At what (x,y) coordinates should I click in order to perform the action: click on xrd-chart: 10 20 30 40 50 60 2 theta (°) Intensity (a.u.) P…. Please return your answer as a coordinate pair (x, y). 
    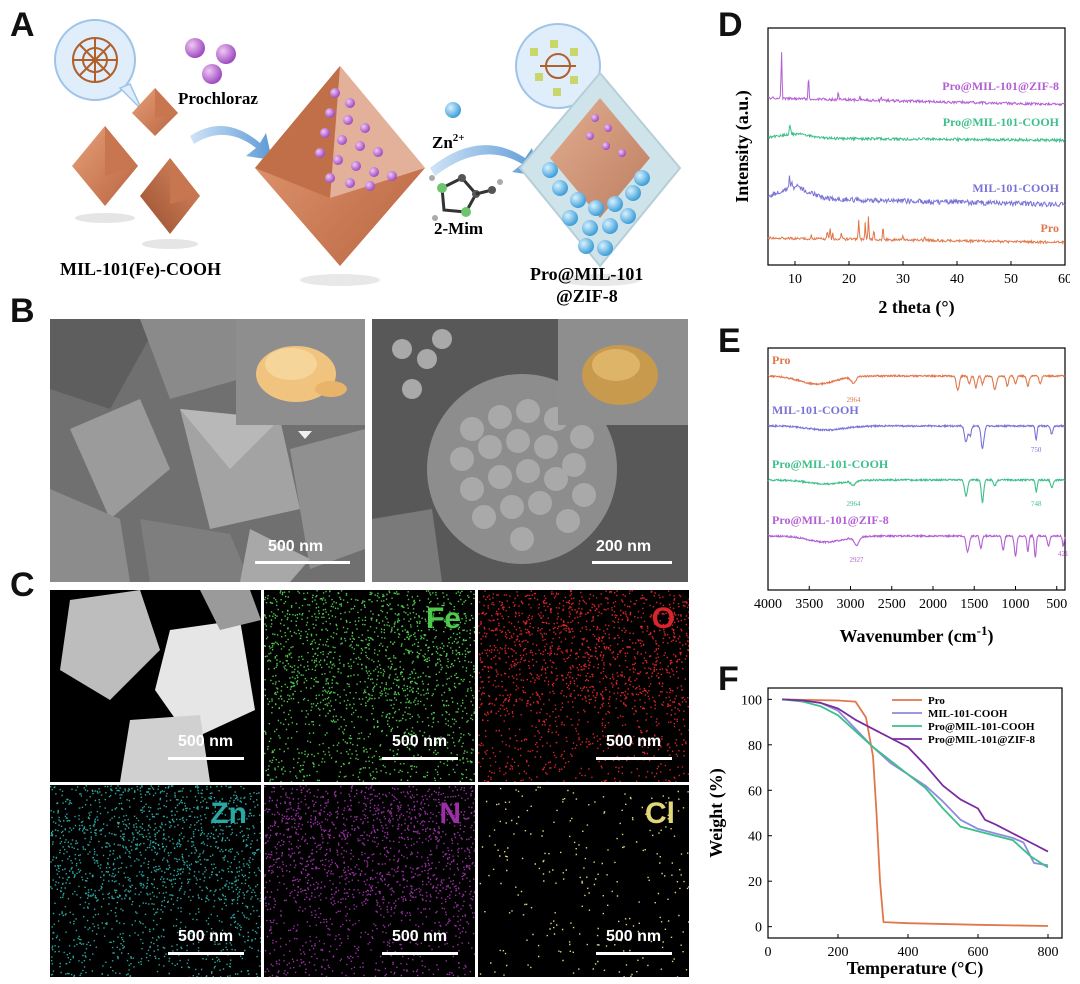
    Looking at the image, I should click on (901, 172).